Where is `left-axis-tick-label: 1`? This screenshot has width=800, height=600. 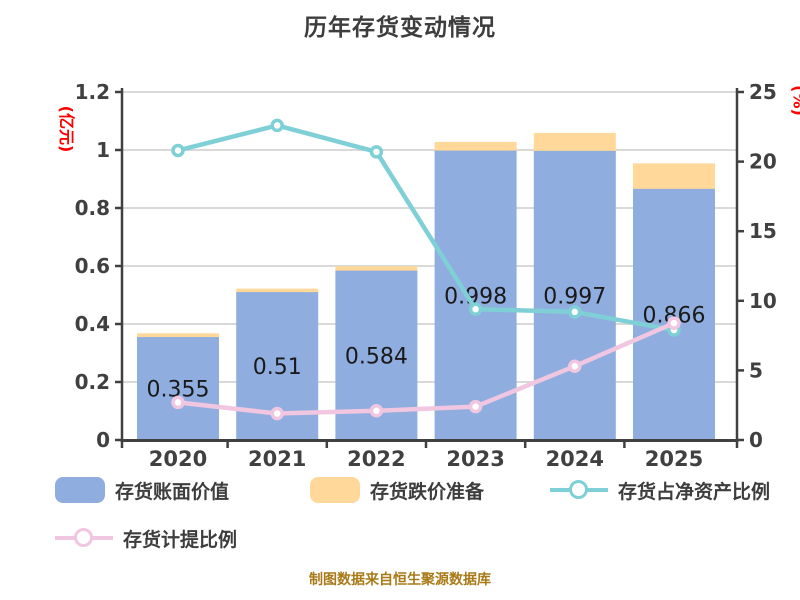 left-axis-tick-label: 1 is located at coordinates (103, 150).